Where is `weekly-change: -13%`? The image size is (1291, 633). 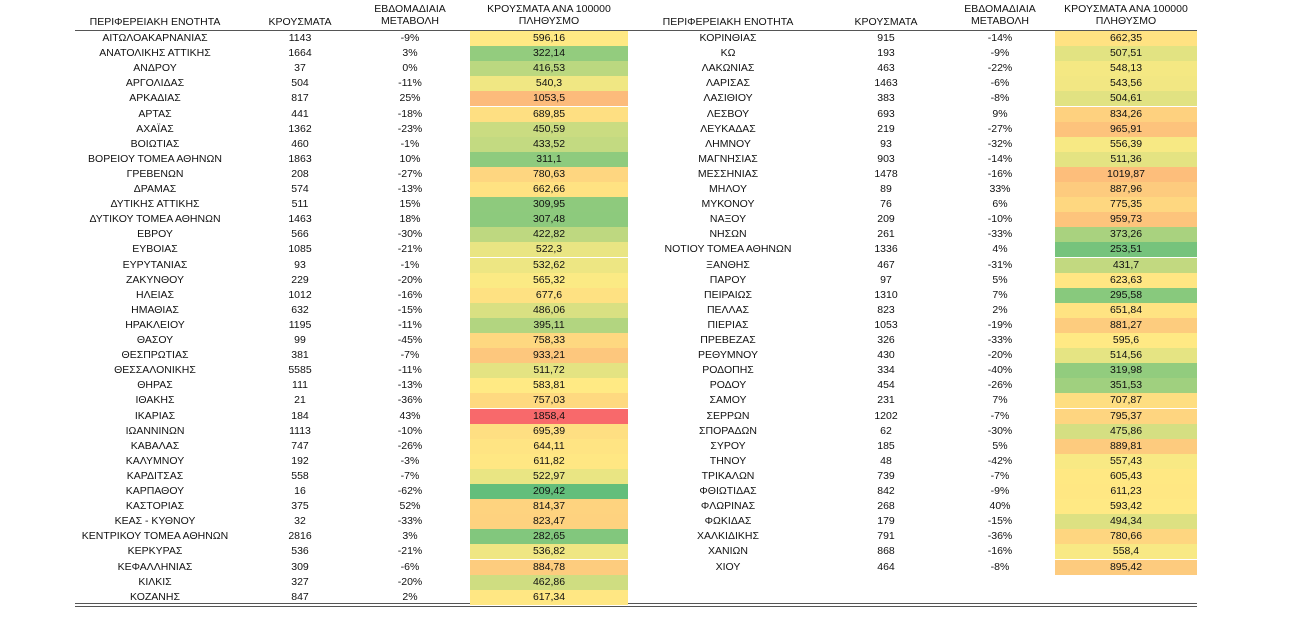 weekly-change: -13% is located at coordinates (410, 385).